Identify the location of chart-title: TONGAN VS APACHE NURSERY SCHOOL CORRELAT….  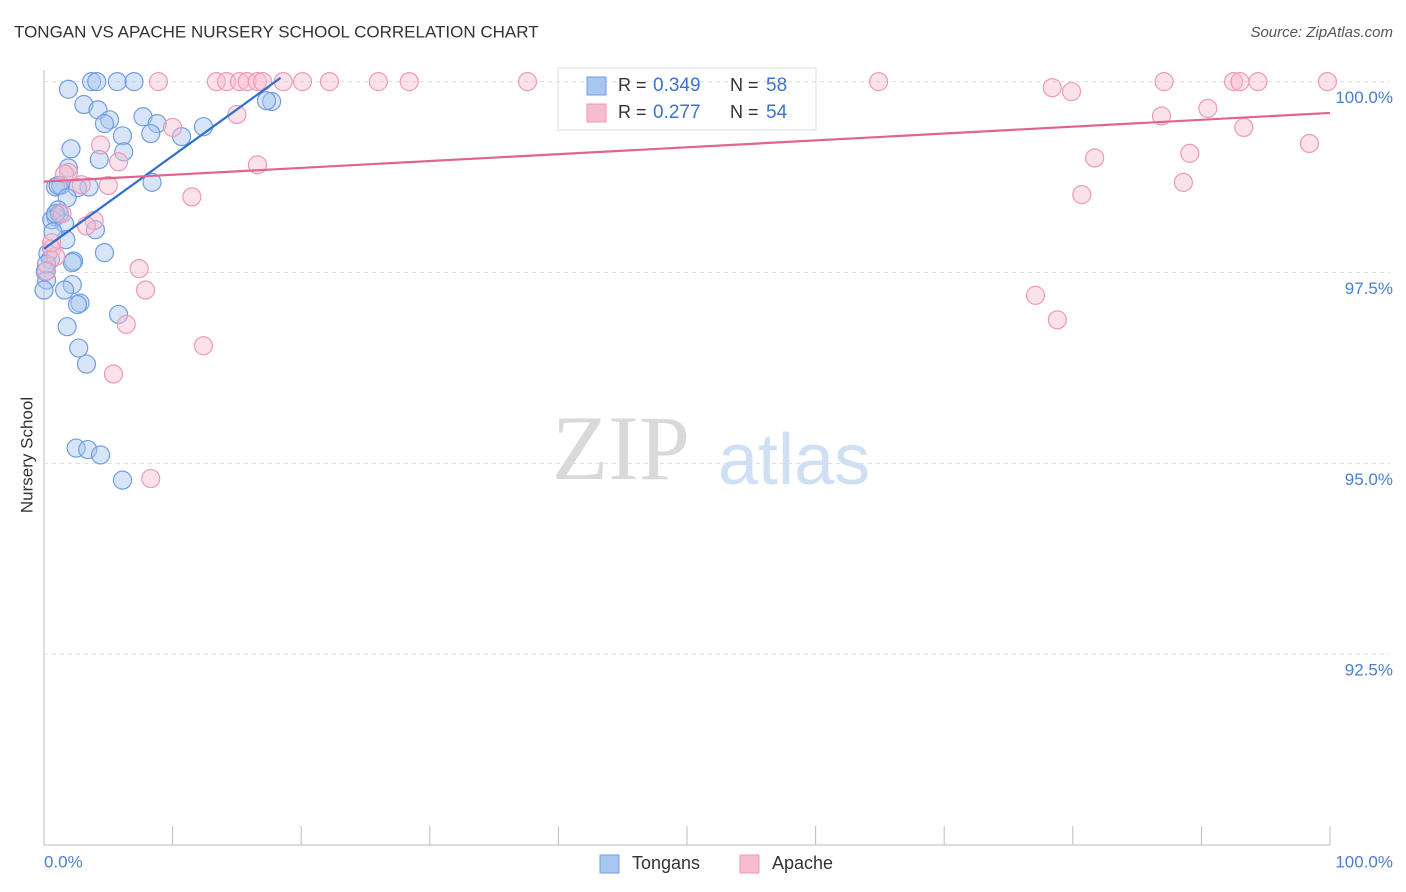
(276, 31).